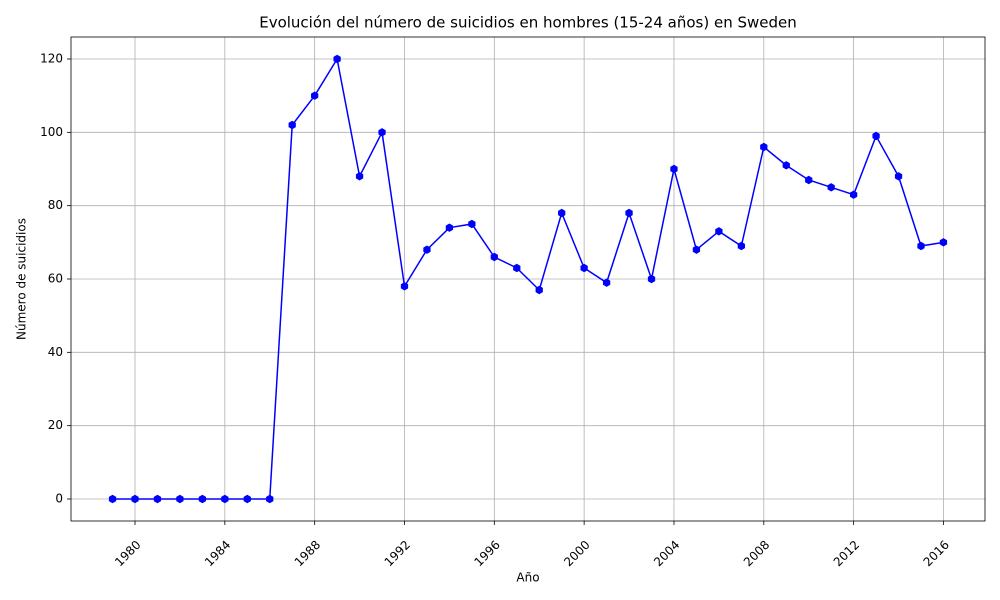  What do you see at coordinates (527, 578) in the screenshot?
I see `x-axis-label: Año` at bounding box center [527, 578].